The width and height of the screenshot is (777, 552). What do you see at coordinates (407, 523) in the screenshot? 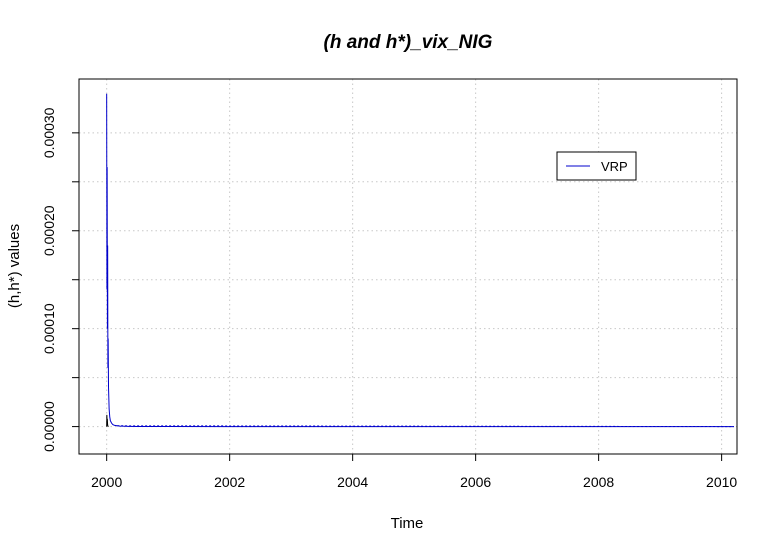
I see `x-axis-label: Time` at bounding box center [407, 523].